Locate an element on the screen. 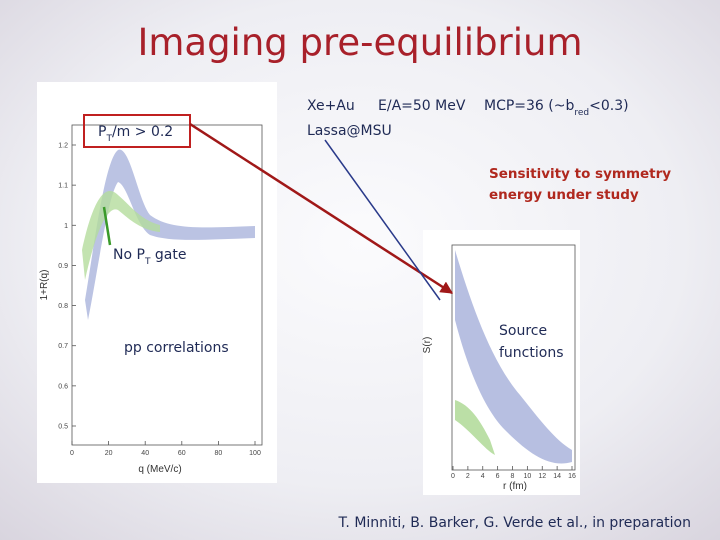 The height and width of the screenshot is (540, 720). x-tick-label: 2 is located at coordinates (468, 476).